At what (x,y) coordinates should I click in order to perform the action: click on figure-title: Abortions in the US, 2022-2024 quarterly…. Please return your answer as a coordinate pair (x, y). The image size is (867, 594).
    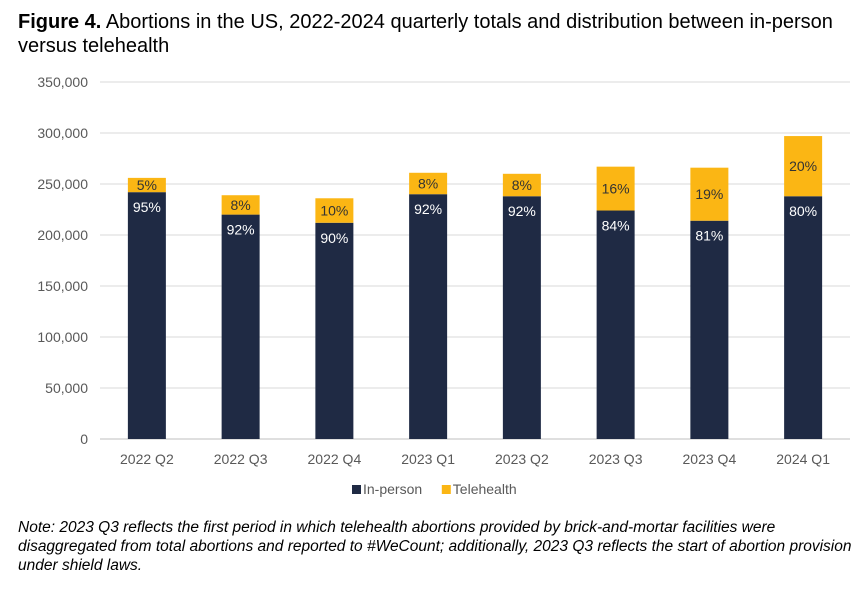
    Looking at the image, I should click on (425, 34).